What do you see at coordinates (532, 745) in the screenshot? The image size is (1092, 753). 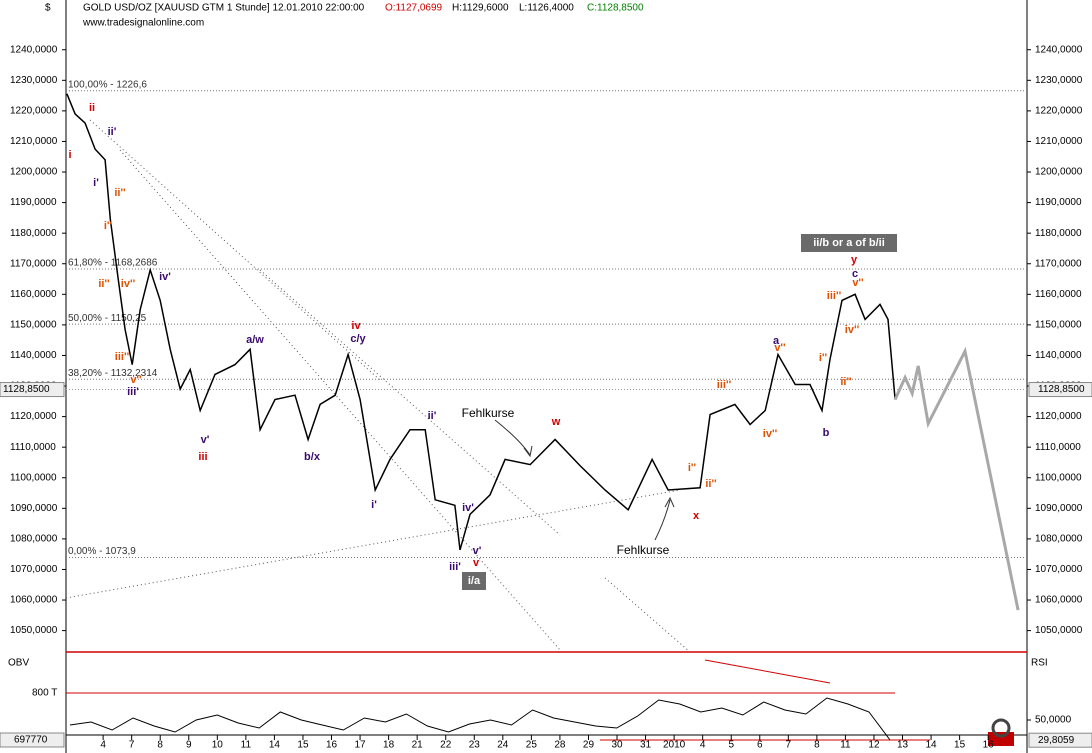 I see `x-tick-label: 25` at bounding box center [532, 745].